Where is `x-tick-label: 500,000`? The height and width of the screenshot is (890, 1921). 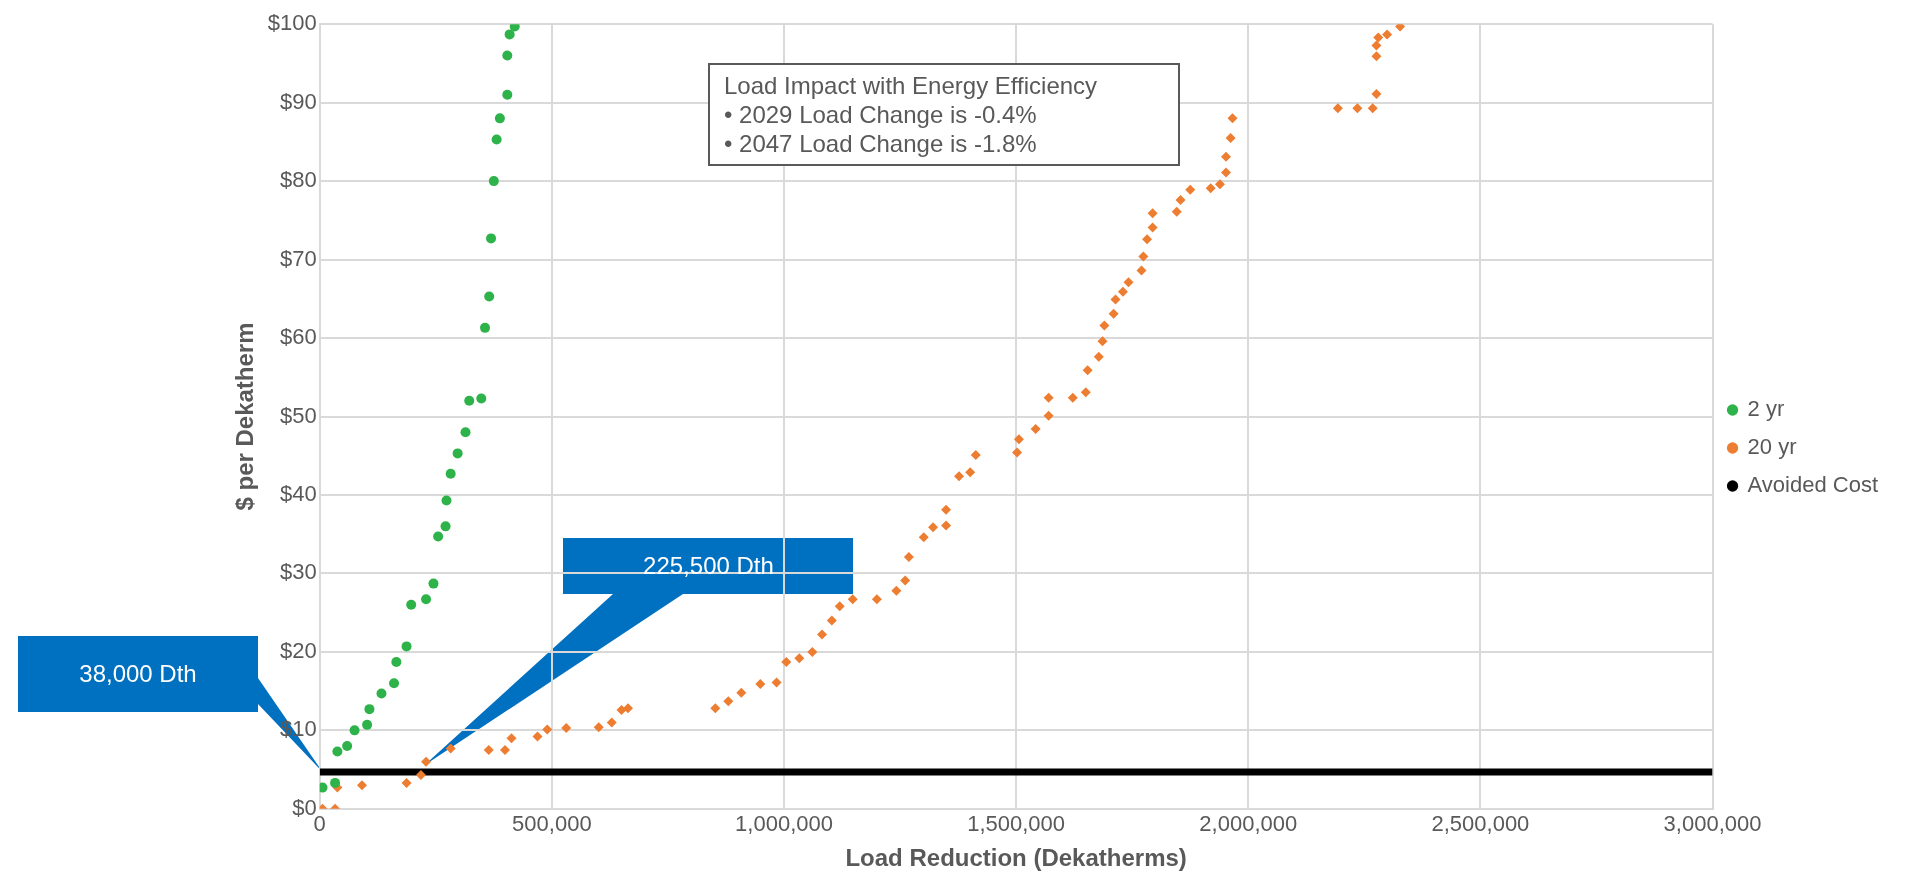 x-tick-label: 500,000 is located at coordinates (552, 824).